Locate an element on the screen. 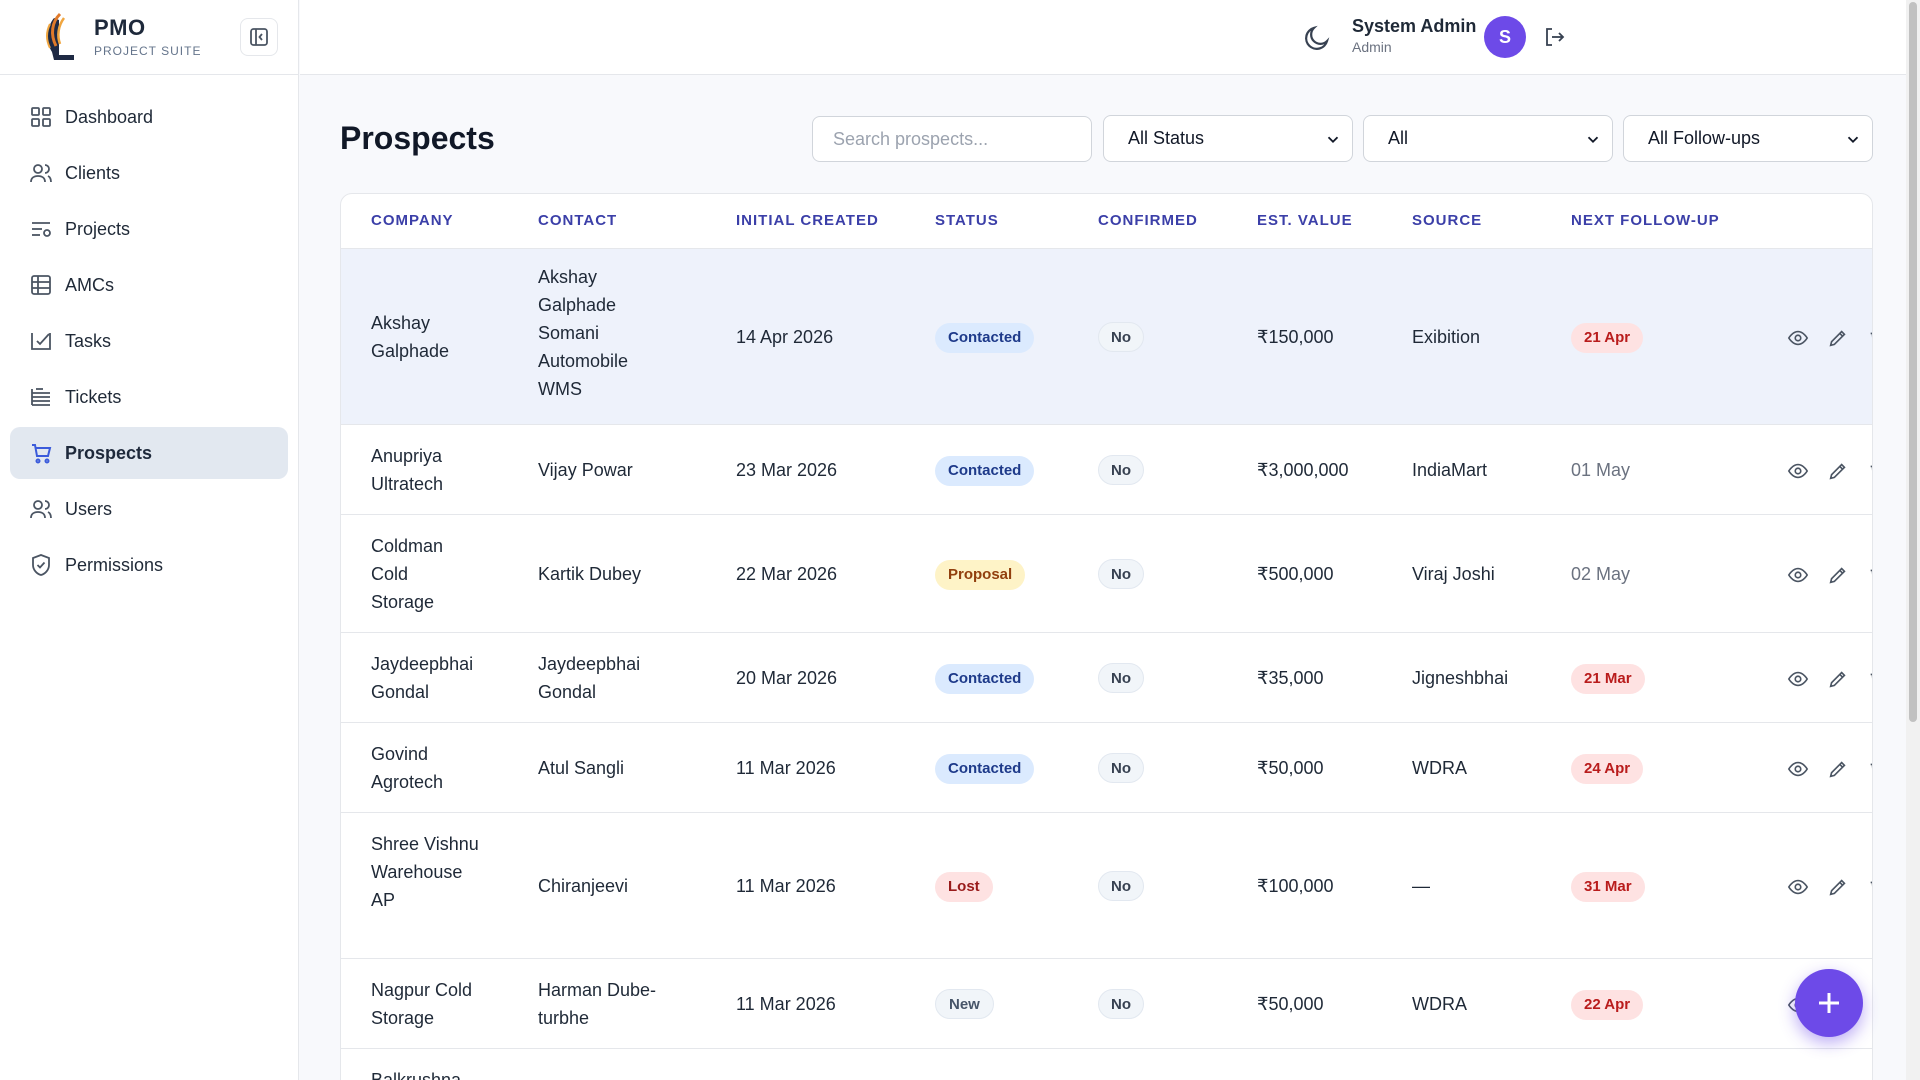 The height and width of the screenshot is (1080, 1920). shield-icon is located at coordinates (41, 565).